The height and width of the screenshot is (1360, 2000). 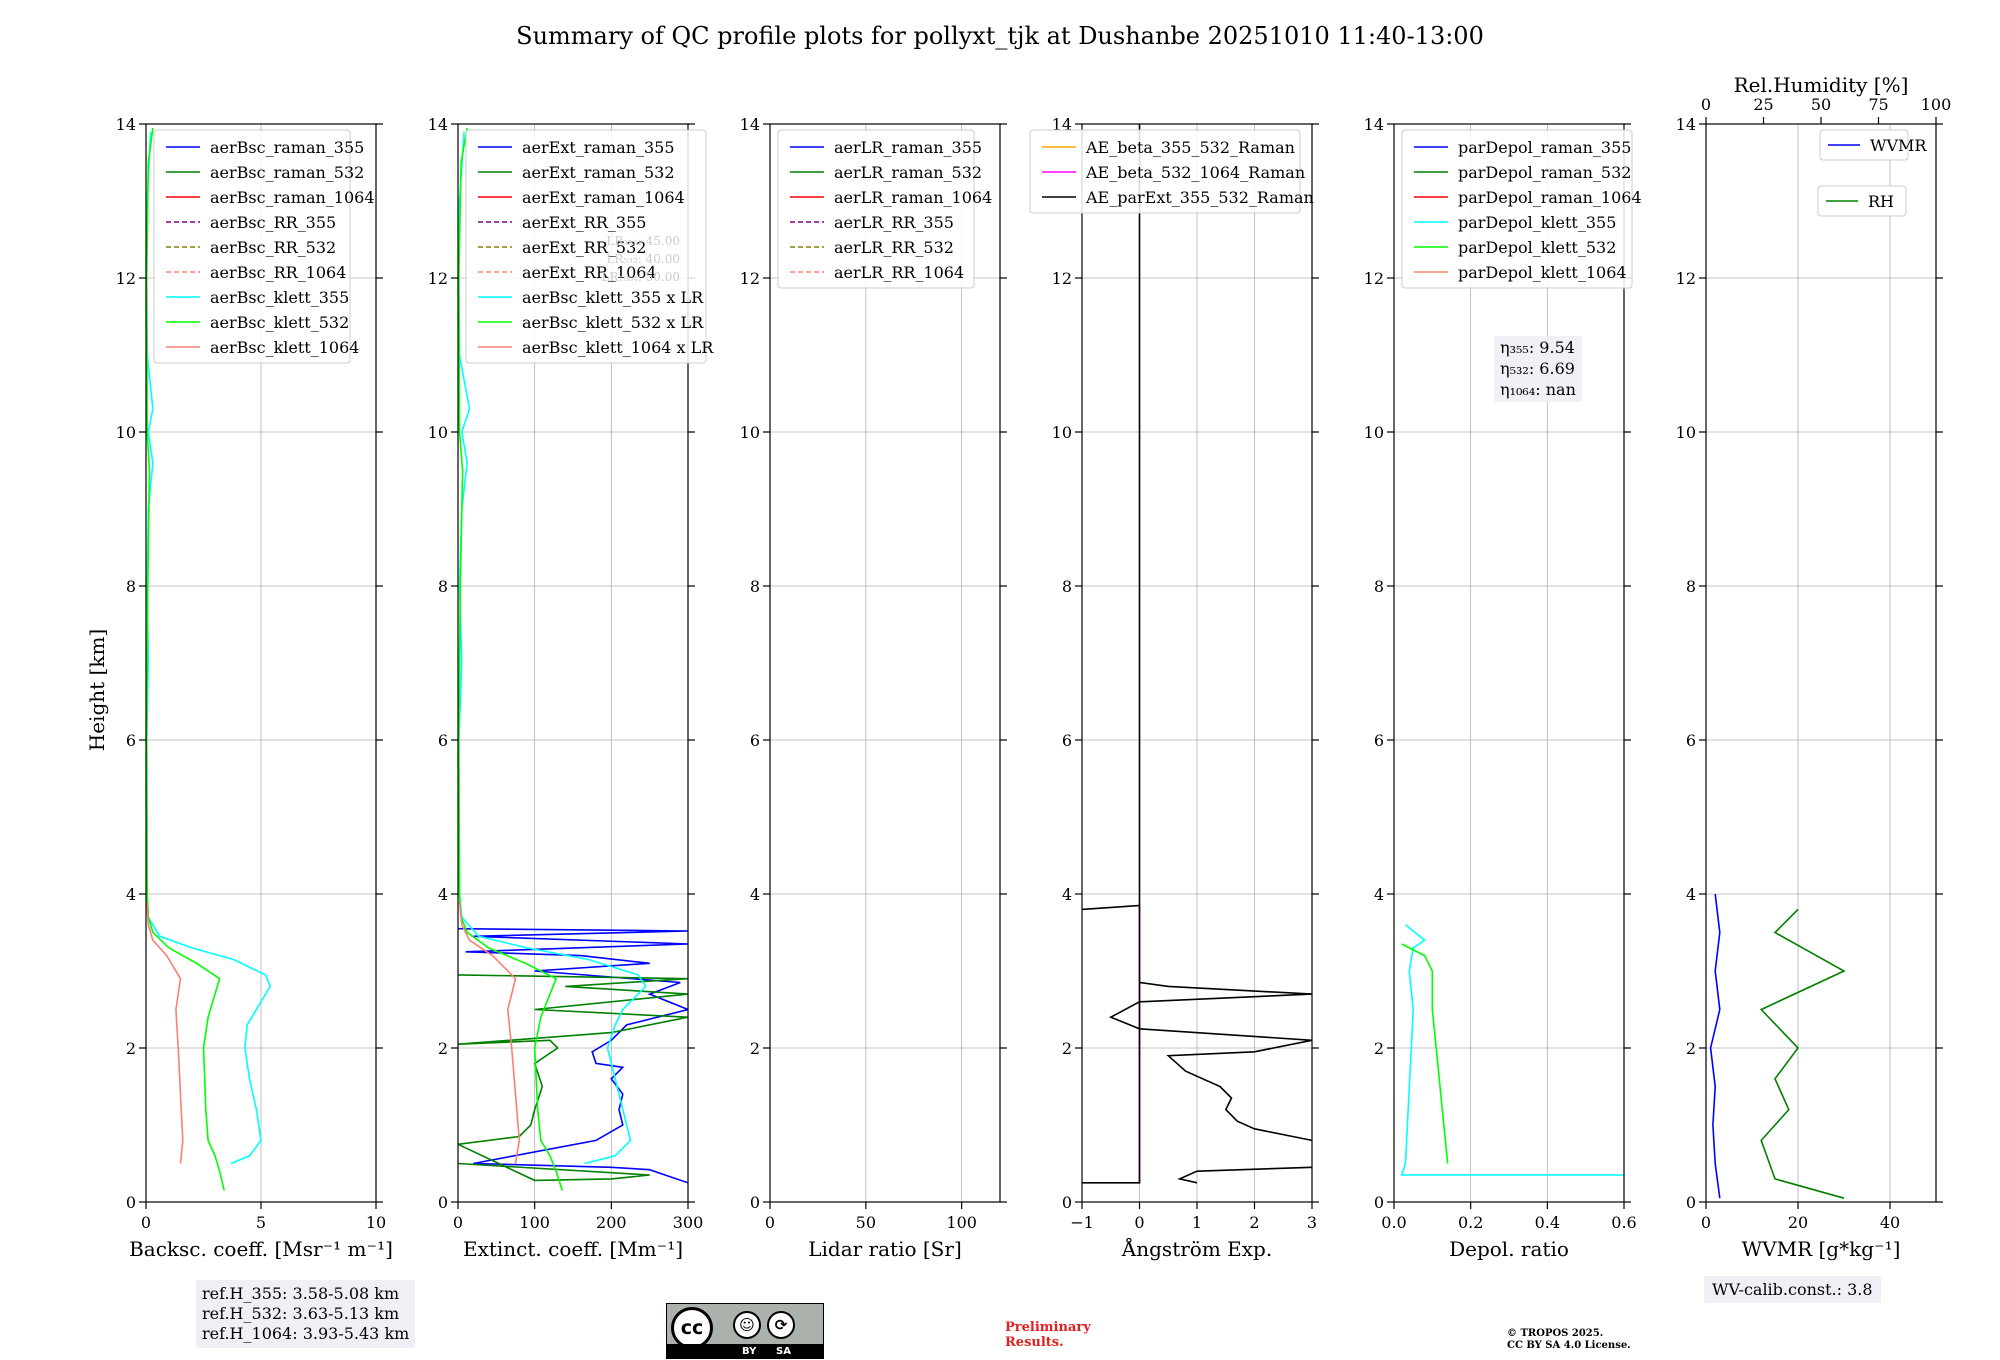 What do you see at coordinates (1878, 104) in the screenshot?
I see `top-tick-label: 75` at bounding box center [1878, 104].